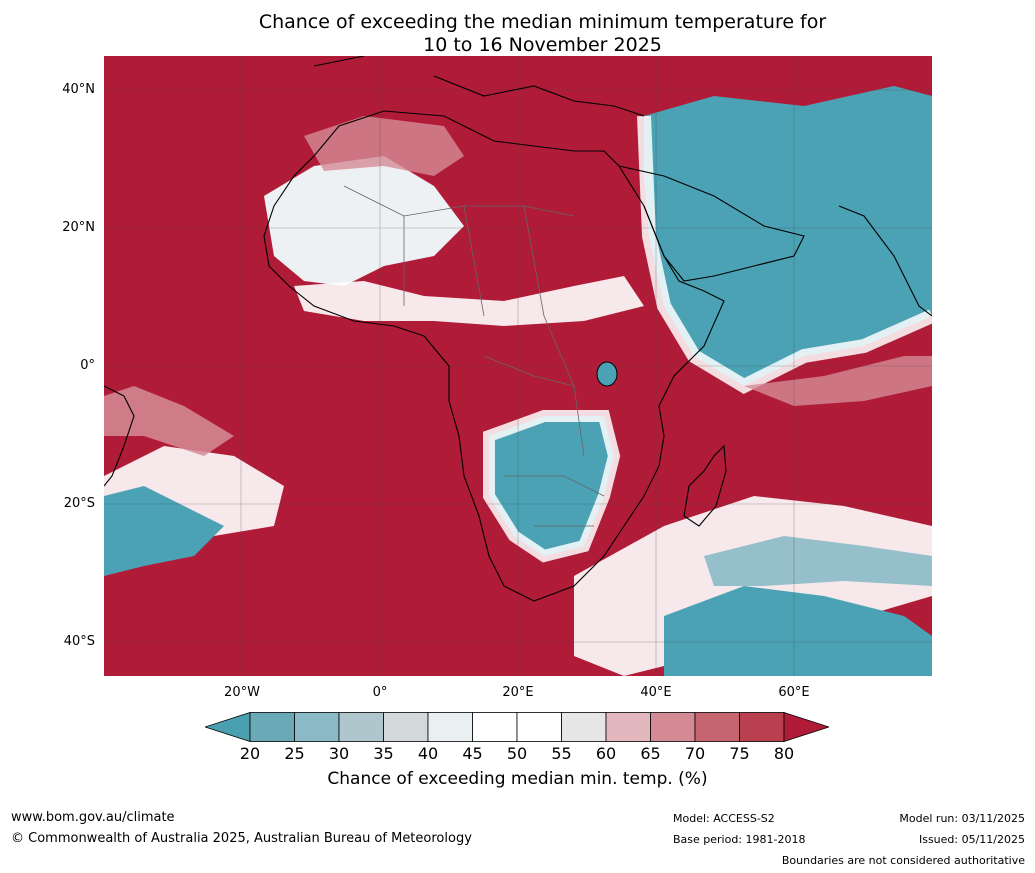 The width and height of the screenshot is (1035, 873). Describe the element at coordinates (518, 692) in the screenshot. I see `lon-label-20e: 20°E` at that location.